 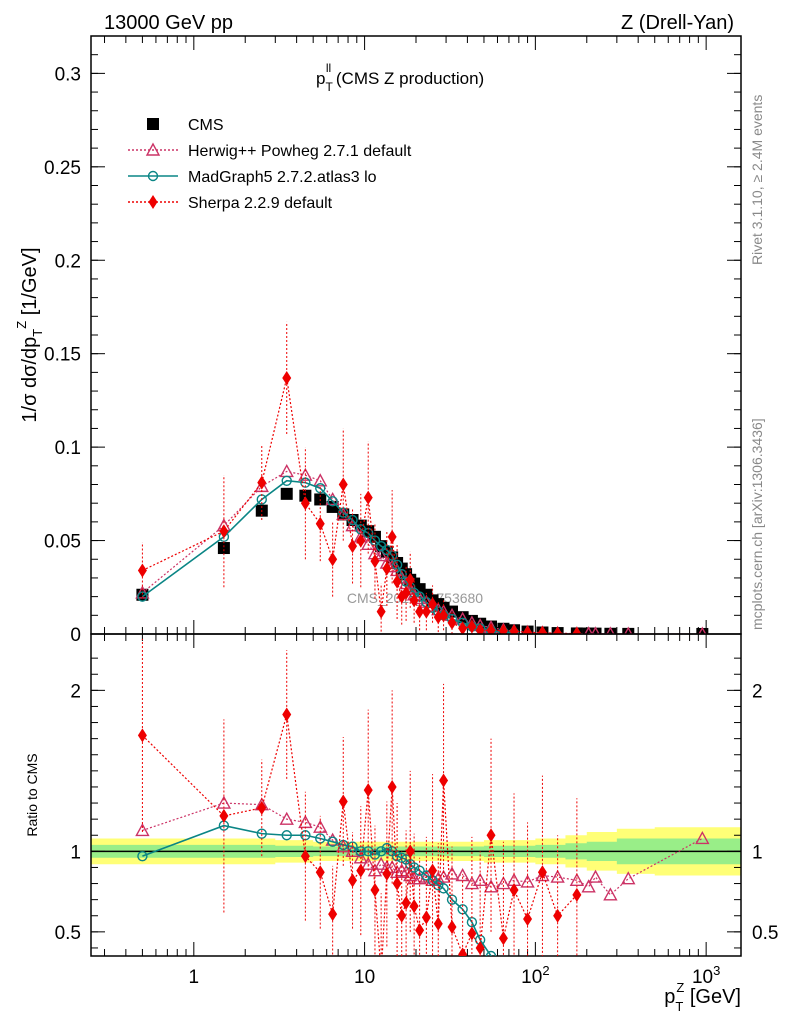 What do you see at coordinates (75, 691) in the screenshot?
I see `y-tick-label: 2` at bounding box center [75, 691].